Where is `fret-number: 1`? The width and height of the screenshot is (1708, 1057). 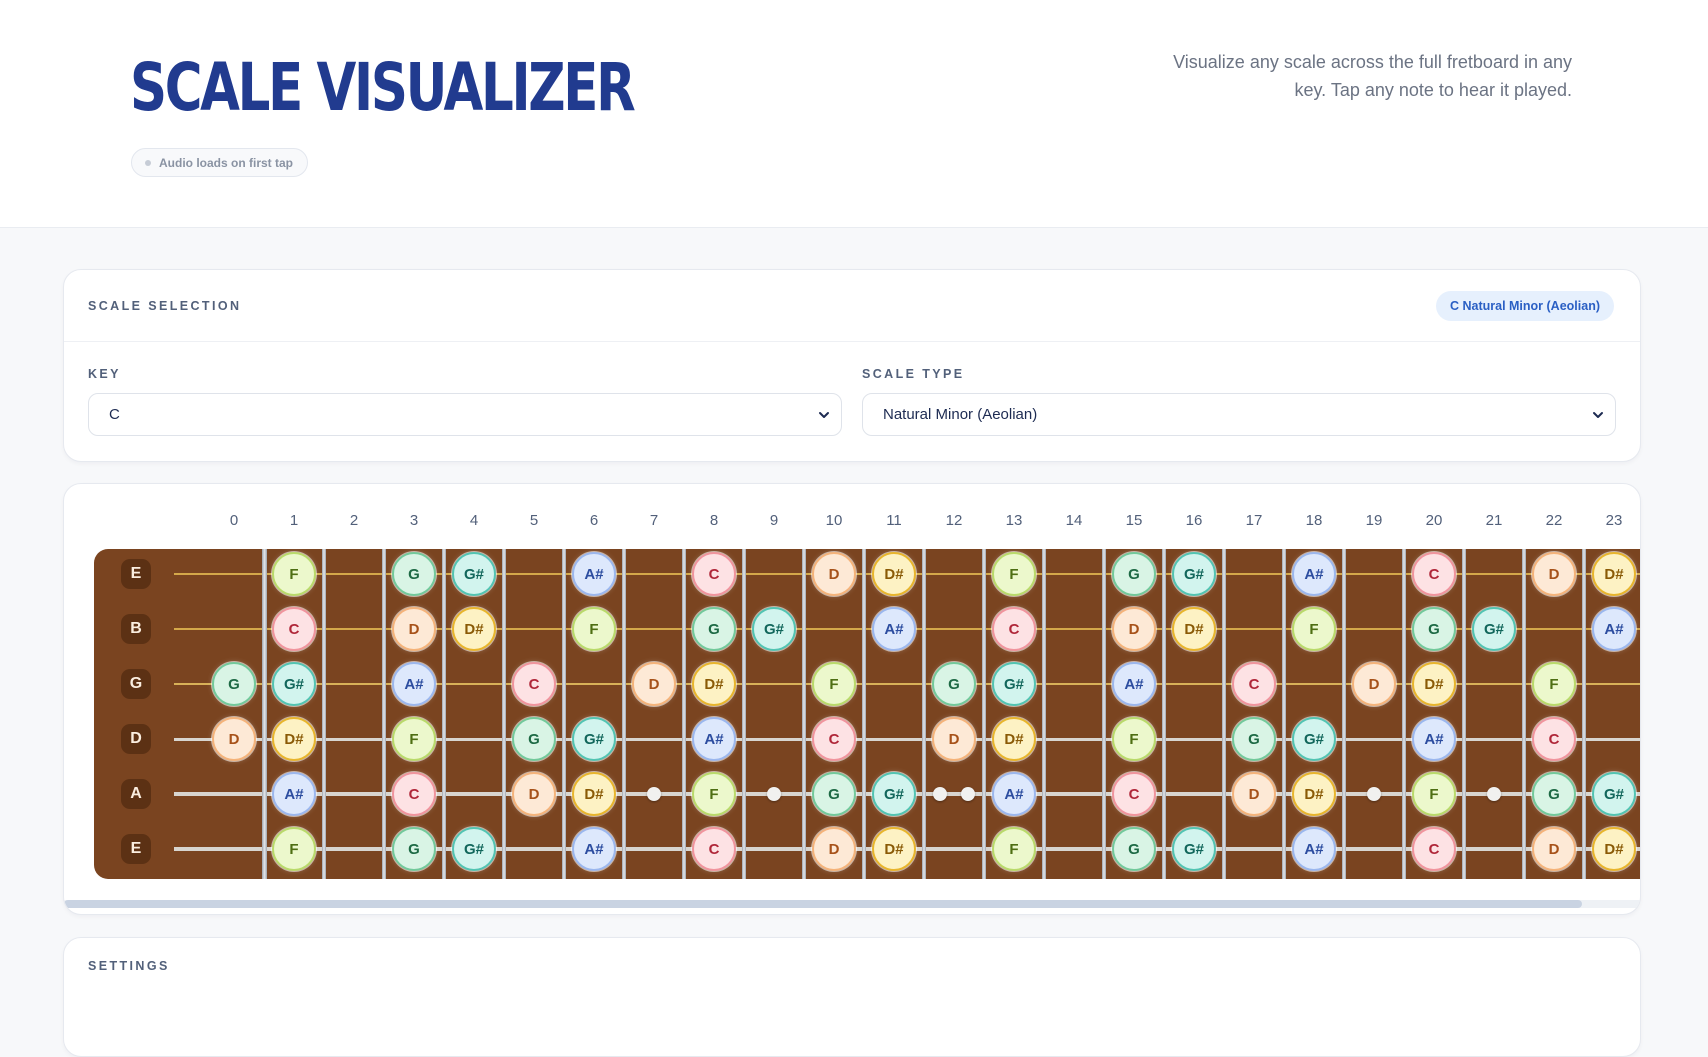
fret-number: 1 is located at coordinates (294, 520).